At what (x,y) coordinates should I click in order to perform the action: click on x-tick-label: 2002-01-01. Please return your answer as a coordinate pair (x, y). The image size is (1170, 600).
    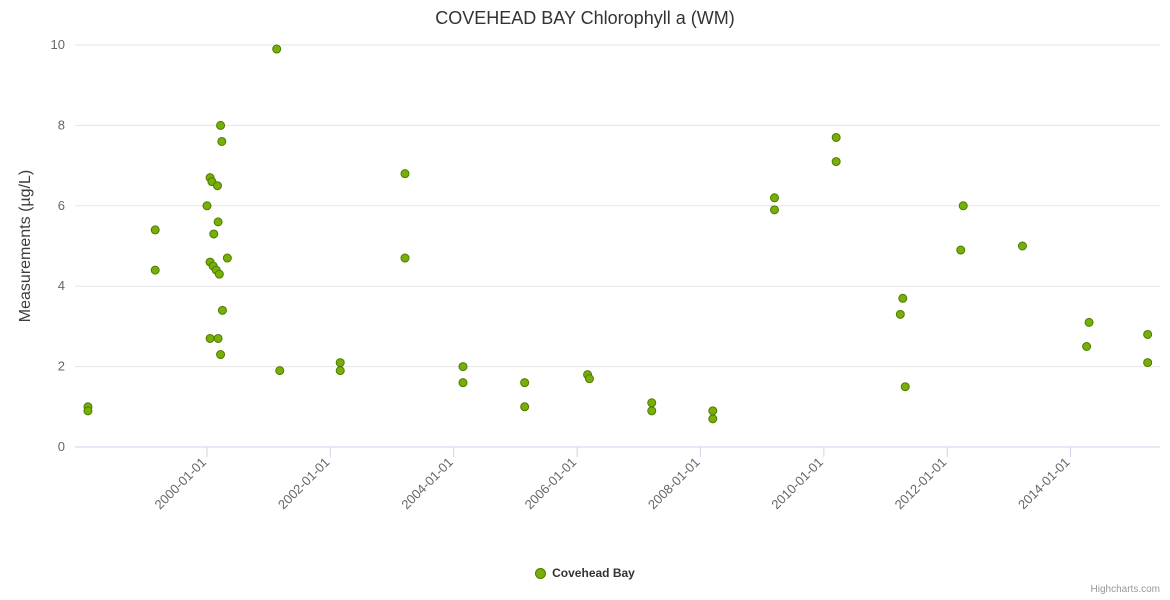
    Looking at the image, I should click on (304, 484).